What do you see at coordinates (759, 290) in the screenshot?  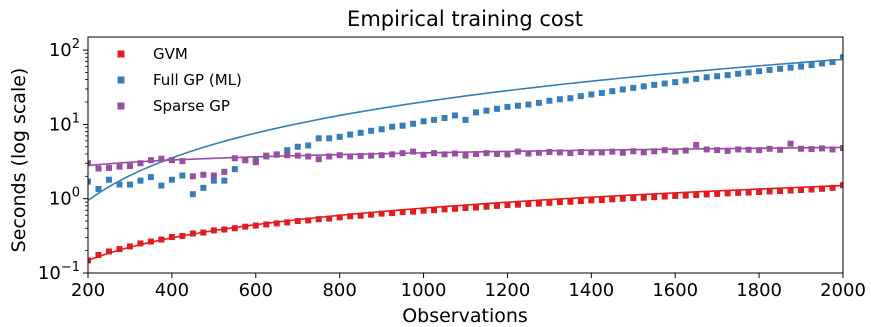 I see `x-tick-label: 1800` at bounding box center [759, 290].